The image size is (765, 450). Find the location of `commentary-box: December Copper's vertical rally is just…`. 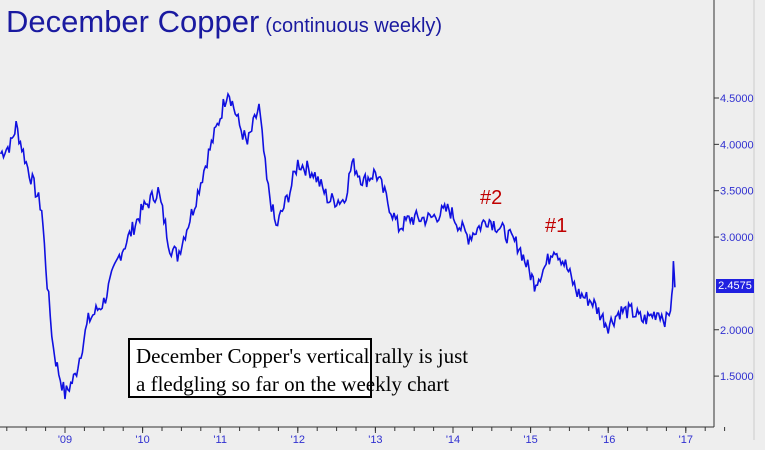

commentary-box: December Copper's vertical rally is just… is located at coordinates (298, 368).